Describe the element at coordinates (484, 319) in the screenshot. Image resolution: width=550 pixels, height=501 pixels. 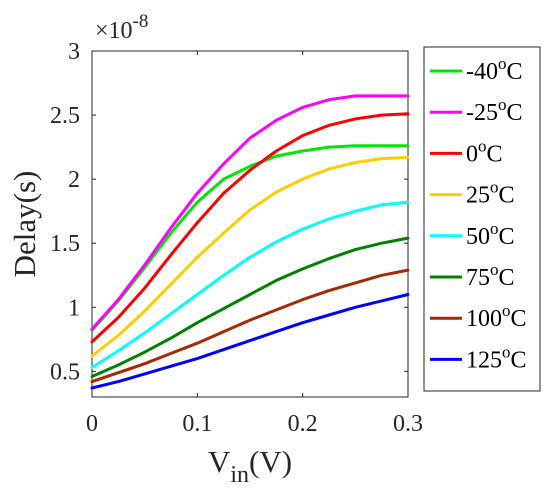
I see `legend-value: 100` at that location.